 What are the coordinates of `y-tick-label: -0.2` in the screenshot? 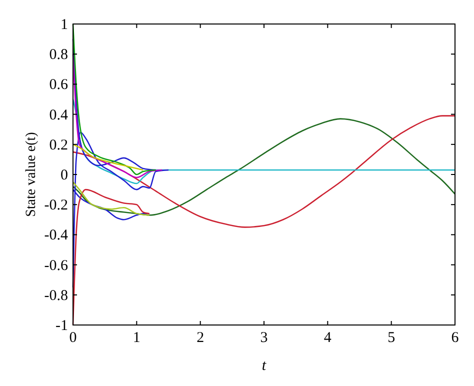 It's located at (56, 206).